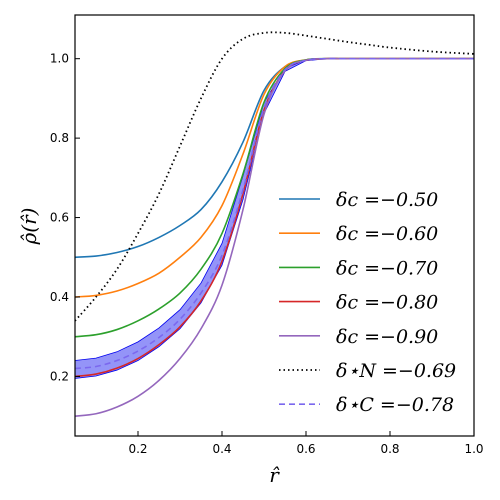  Describe the element at coordinates (387, 234) in the screenshot. I see `legend-label: δc =−0.60` at that location.